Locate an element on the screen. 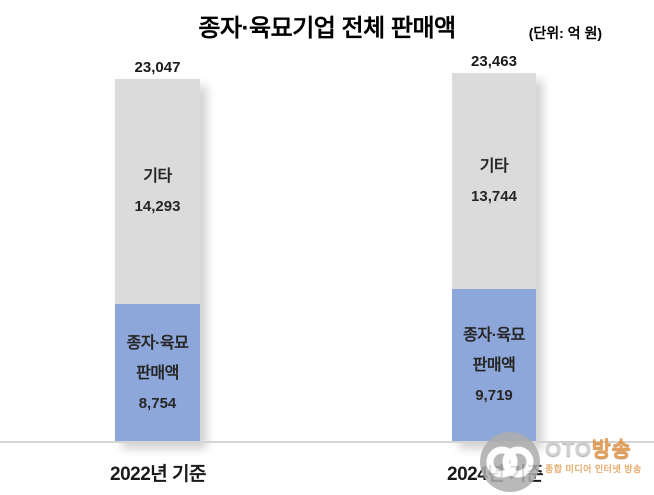 Image resolution: width=654 pixels, height=495 pixels. axis-baseline is located at coordinates (327, 442).